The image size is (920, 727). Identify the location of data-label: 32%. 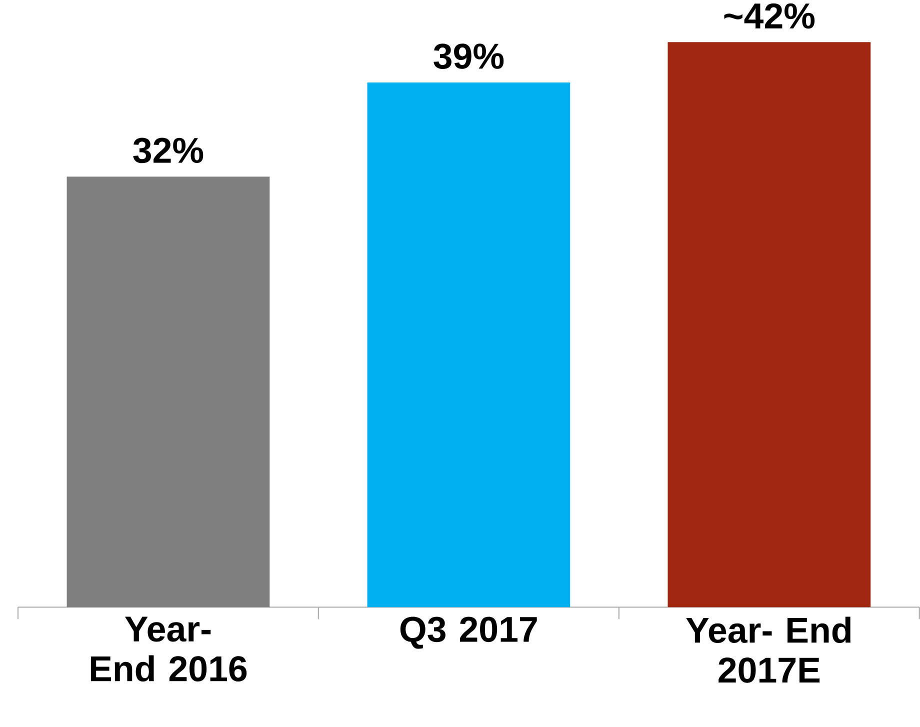
(168, 151).